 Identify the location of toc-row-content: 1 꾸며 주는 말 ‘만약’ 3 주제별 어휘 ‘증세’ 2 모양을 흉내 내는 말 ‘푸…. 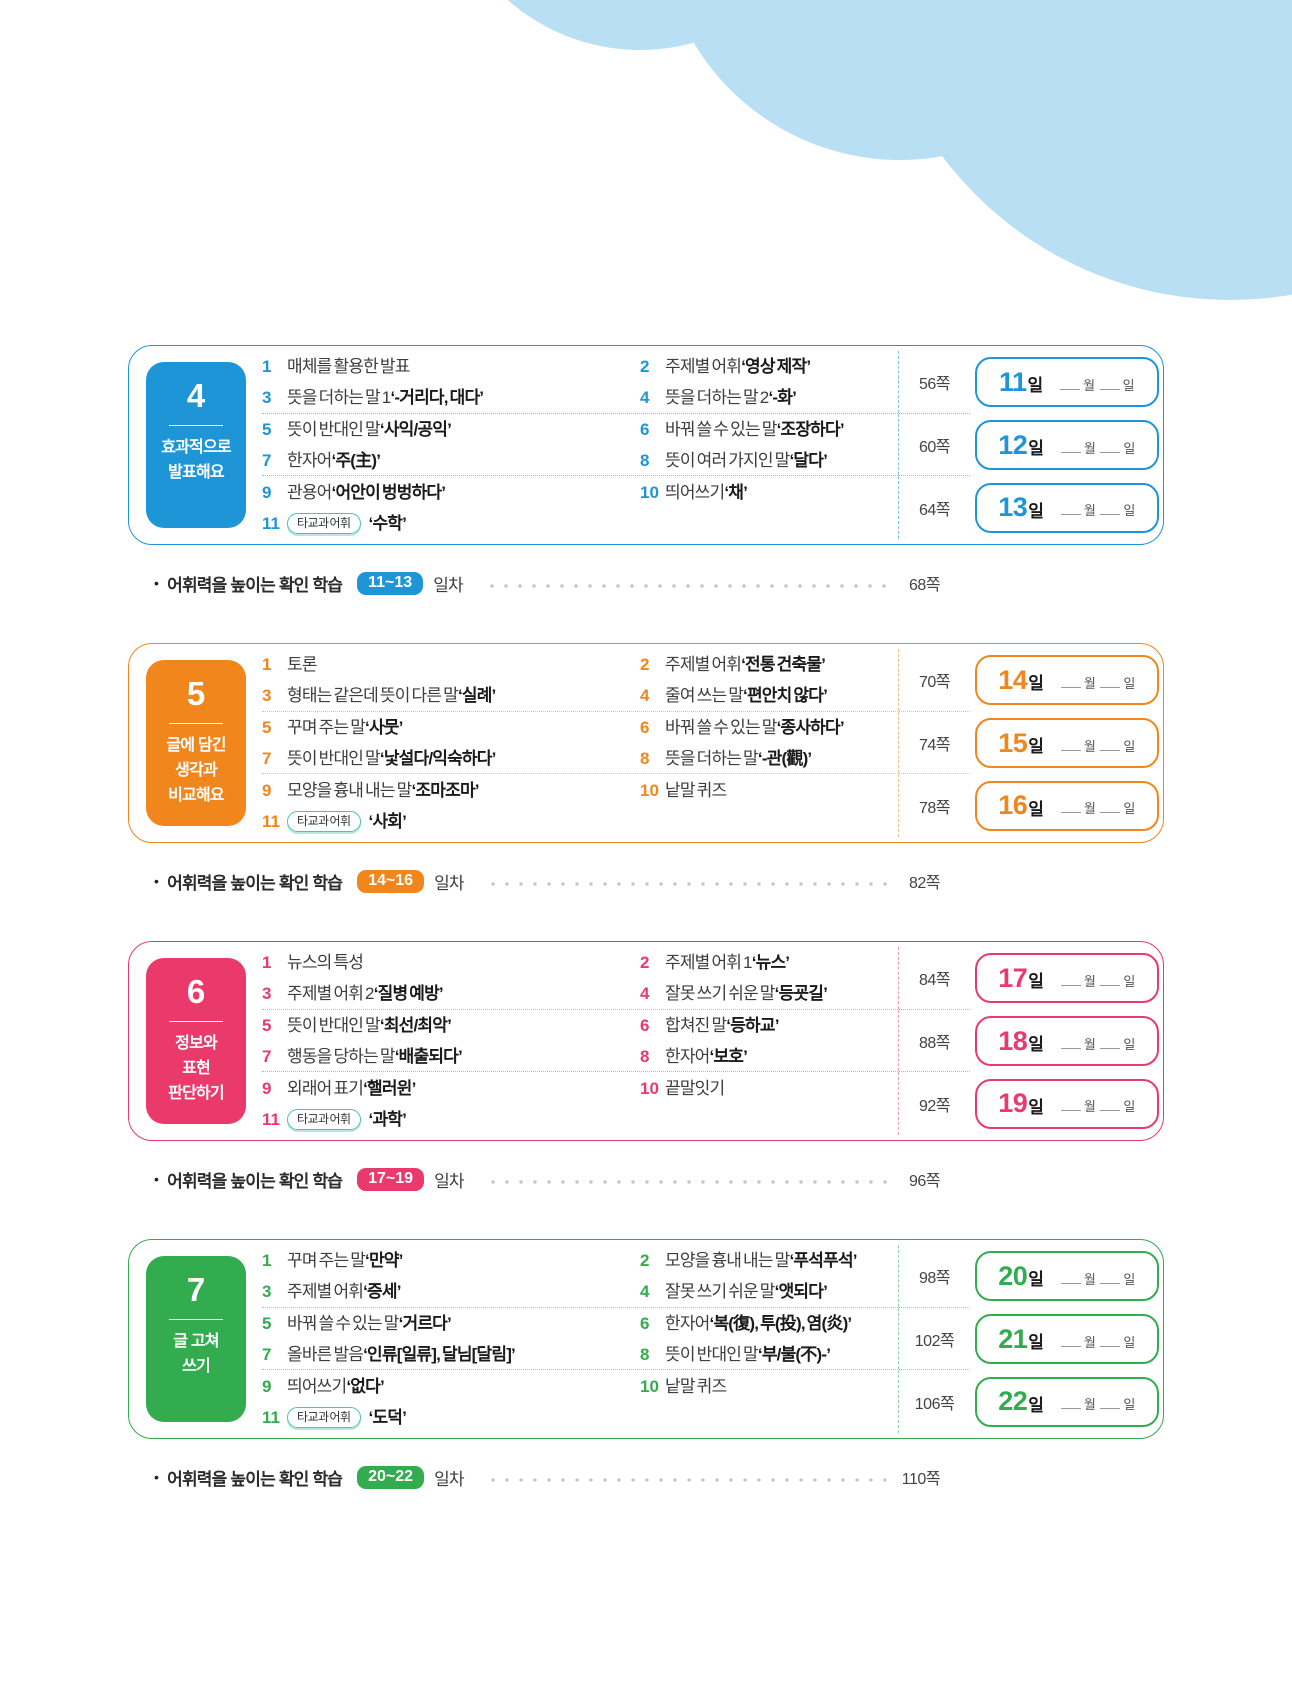
(616, 1276).